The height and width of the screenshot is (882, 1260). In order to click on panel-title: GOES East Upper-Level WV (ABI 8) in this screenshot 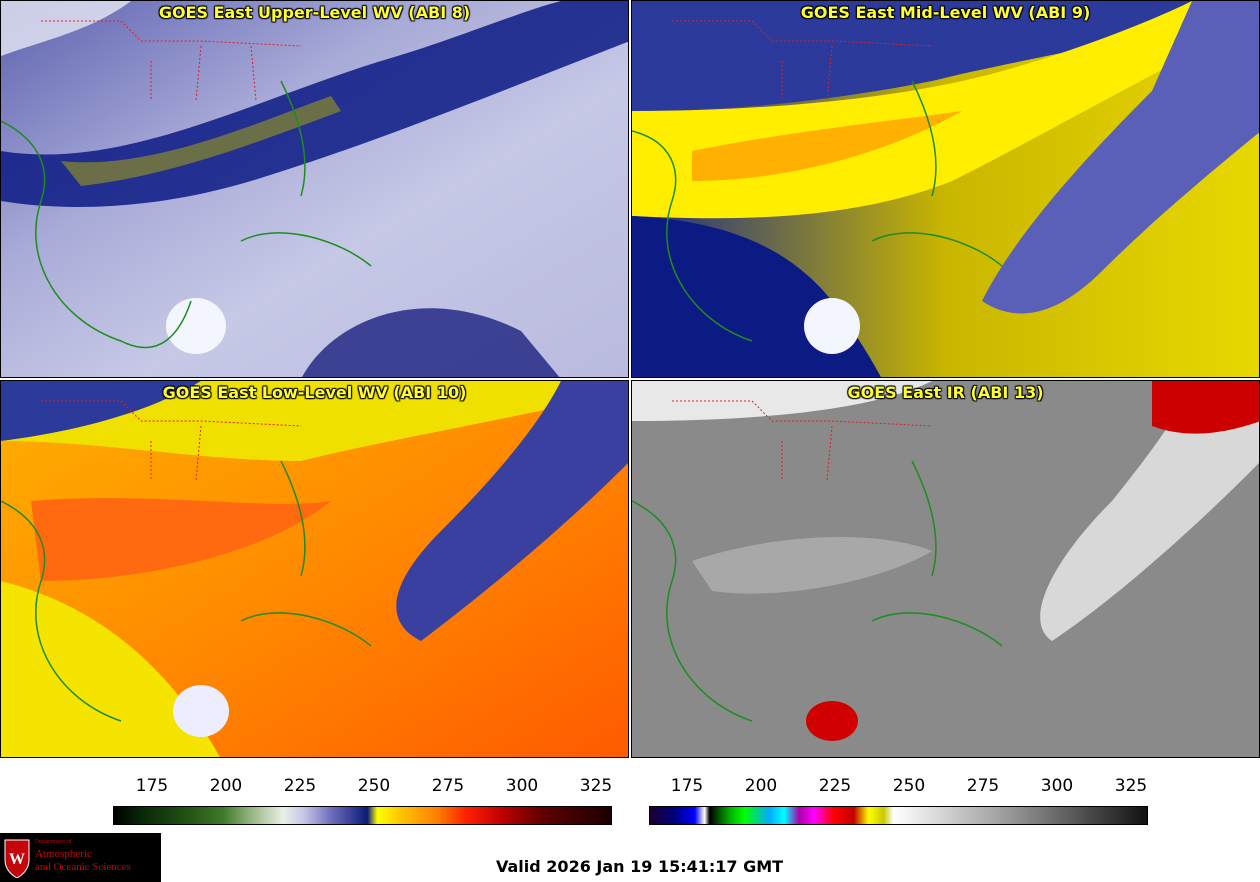, I will do `click(314, 12)`.